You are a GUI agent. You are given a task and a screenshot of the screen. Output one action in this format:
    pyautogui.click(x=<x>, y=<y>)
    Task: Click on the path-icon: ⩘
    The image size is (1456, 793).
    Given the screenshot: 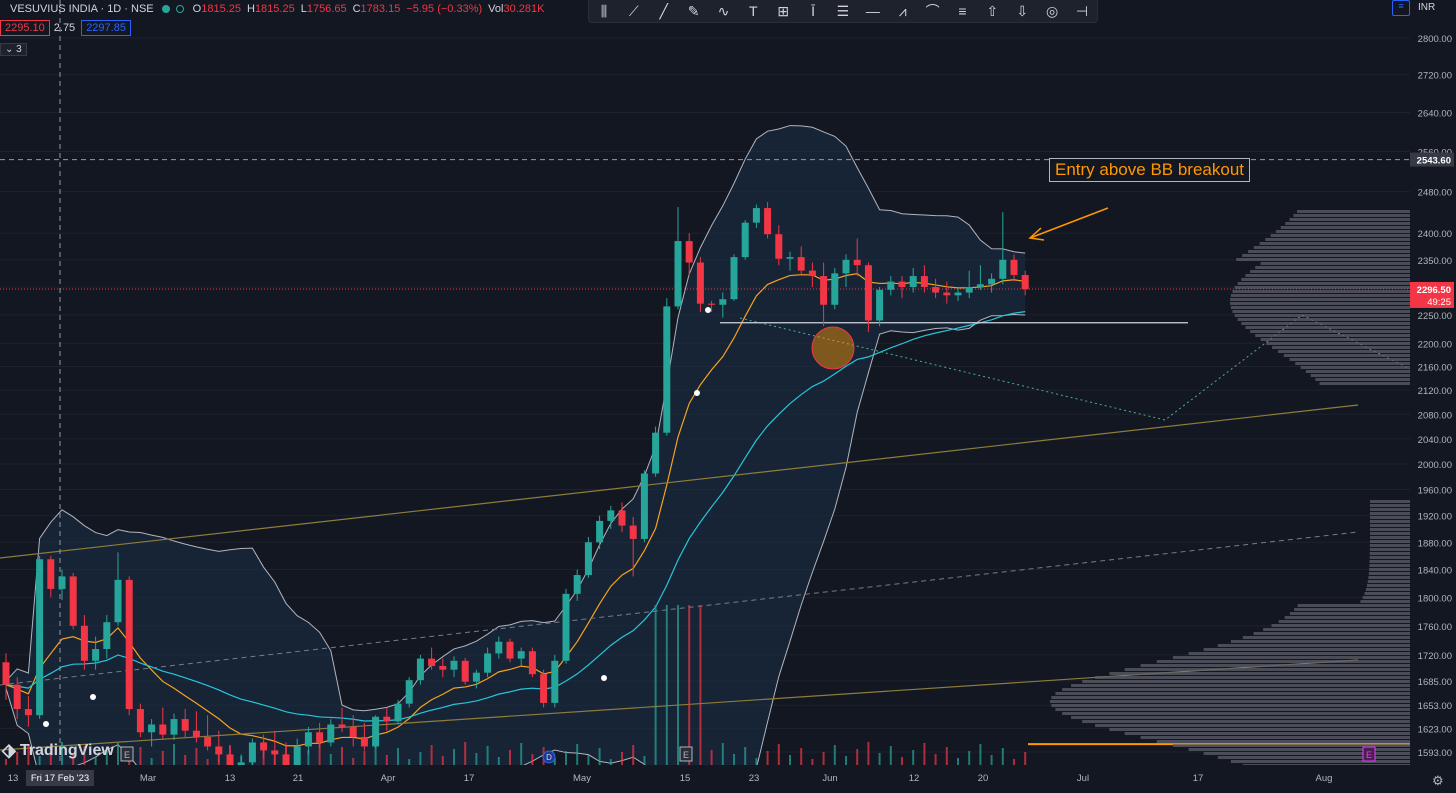 What is the action you would take?
    pyautogui.click(x=902, y=10)
    